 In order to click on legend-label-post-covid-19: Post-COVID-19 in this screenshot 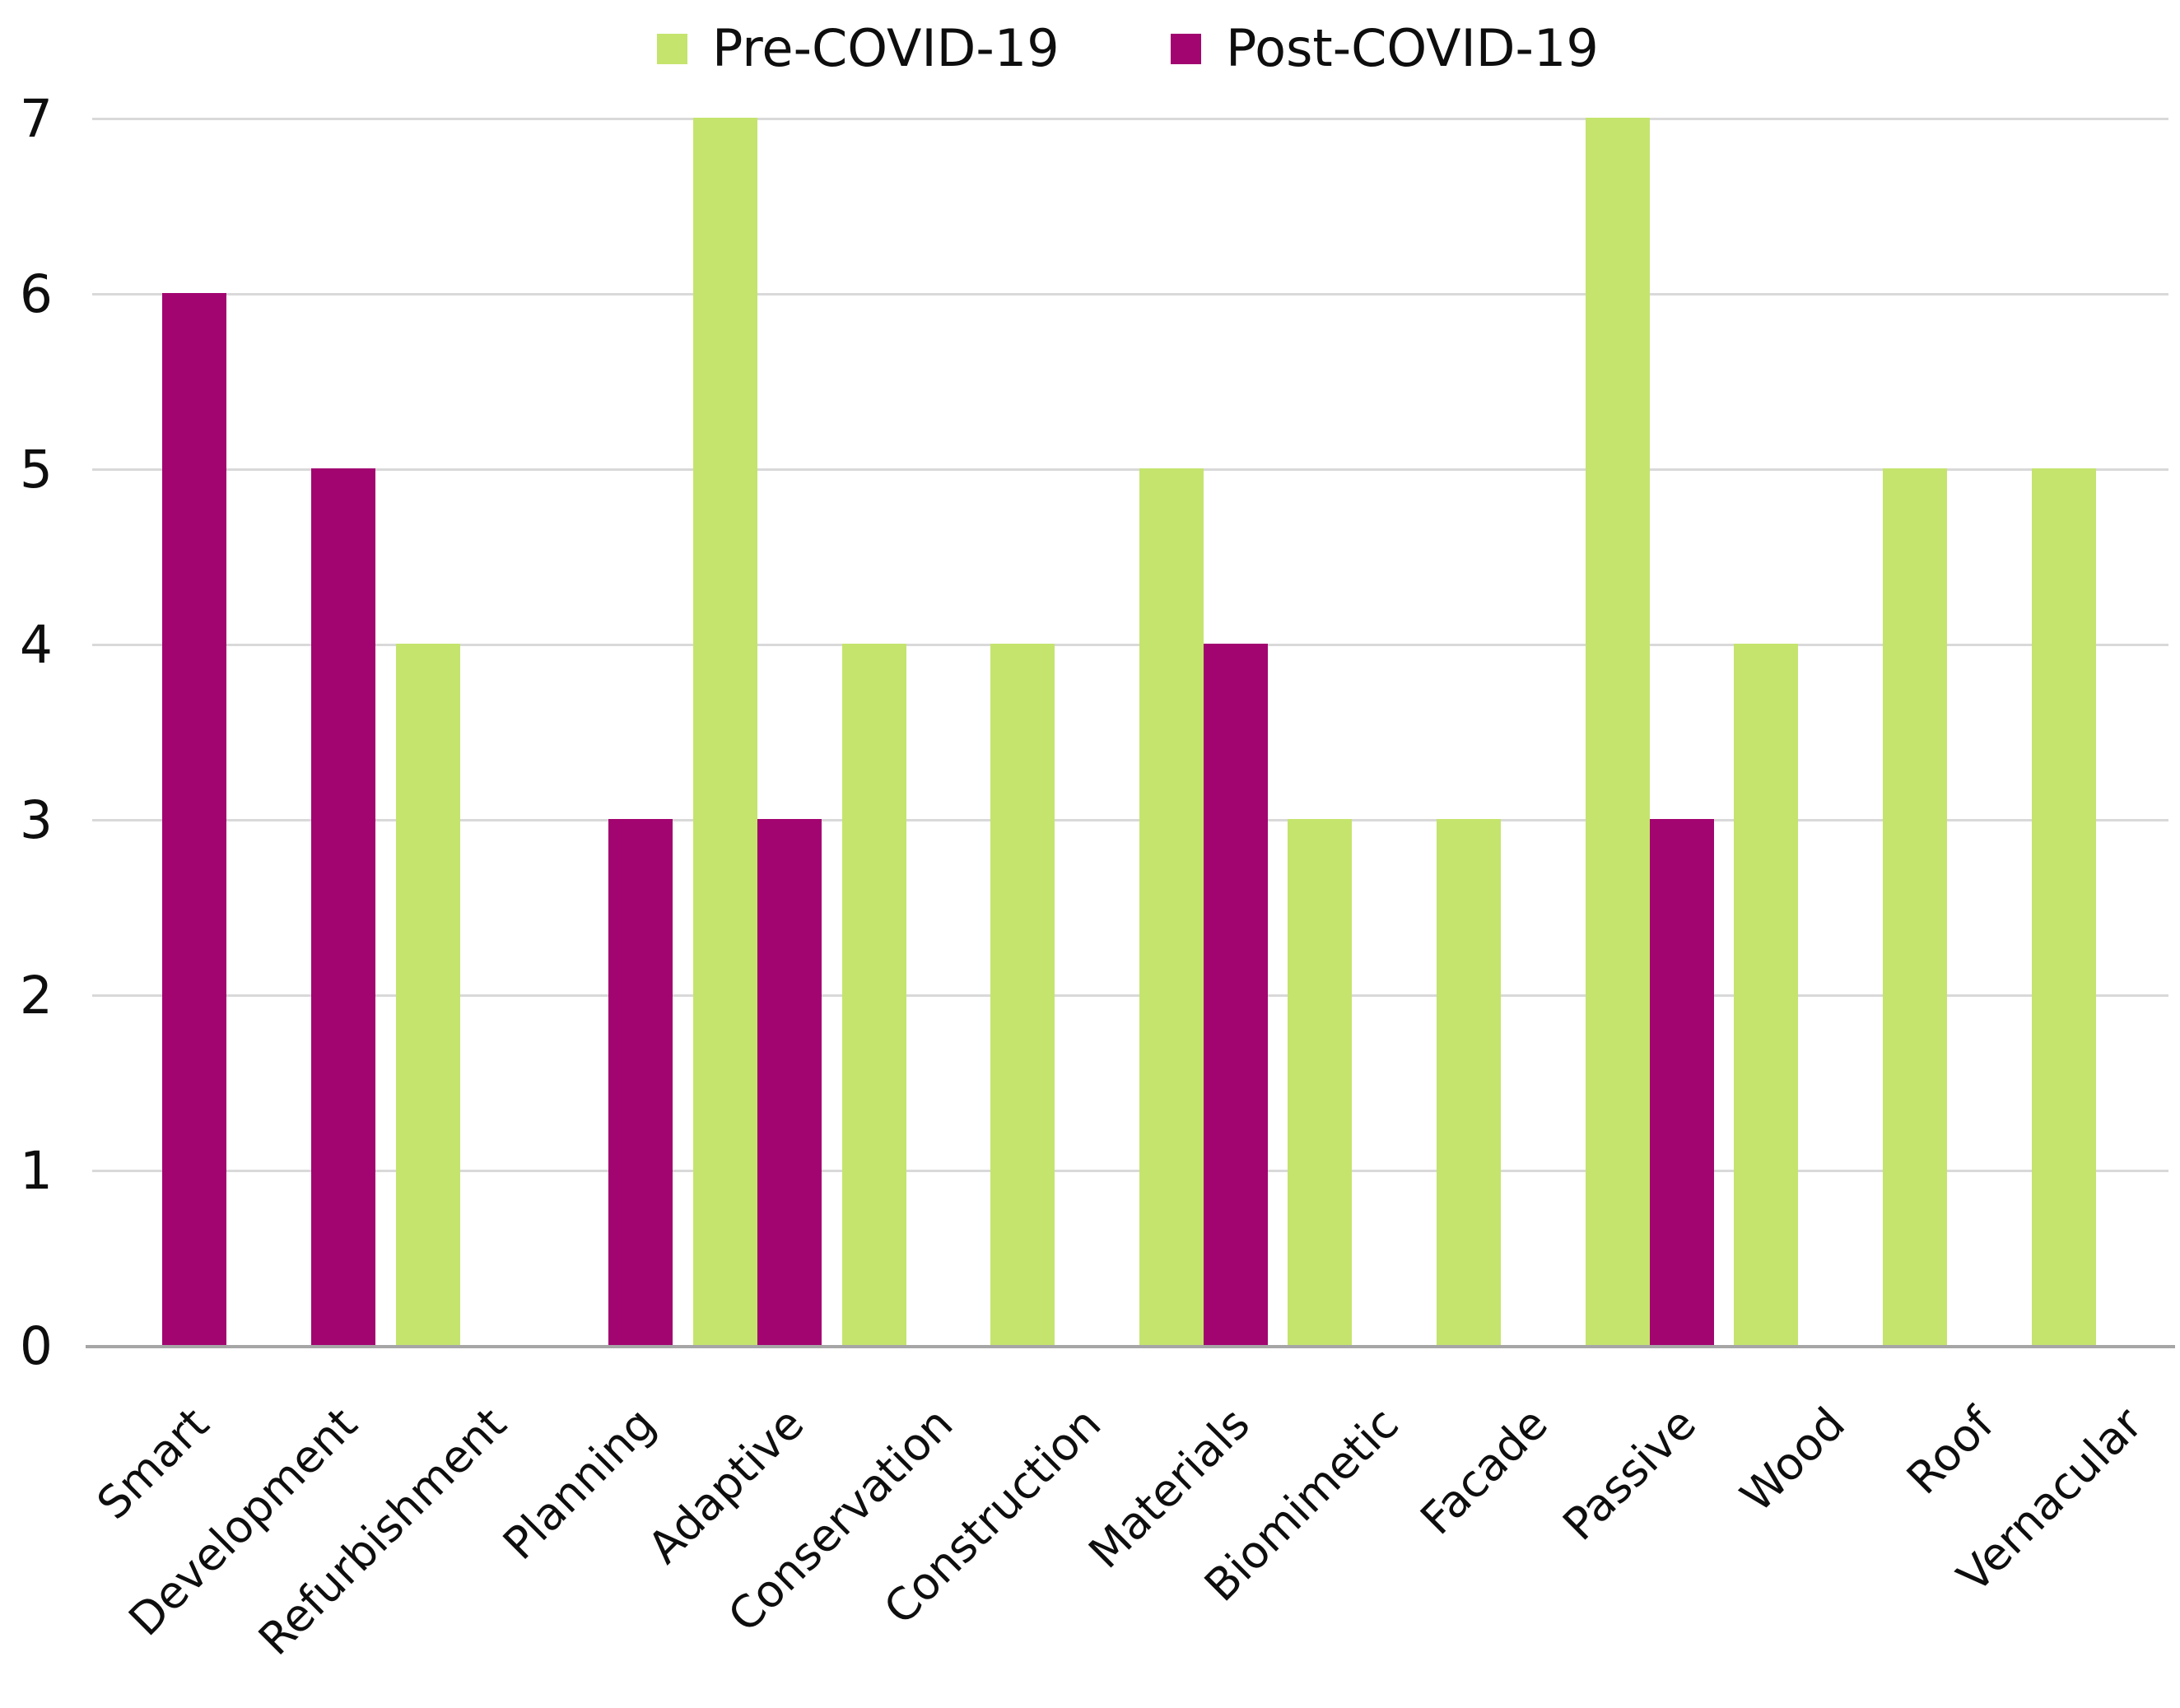, I will do `click(1412, 48)`.